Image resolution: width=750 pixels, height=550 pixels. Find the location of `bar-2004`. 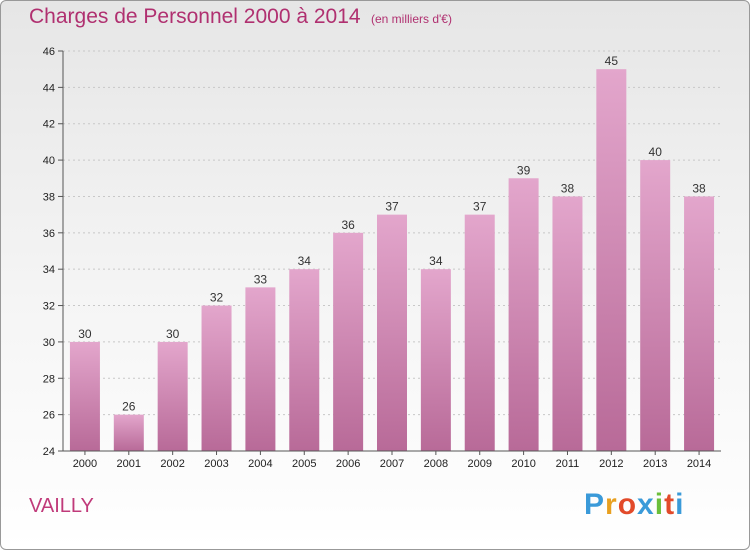

bar-2004 is located at coordinates (260, 369).